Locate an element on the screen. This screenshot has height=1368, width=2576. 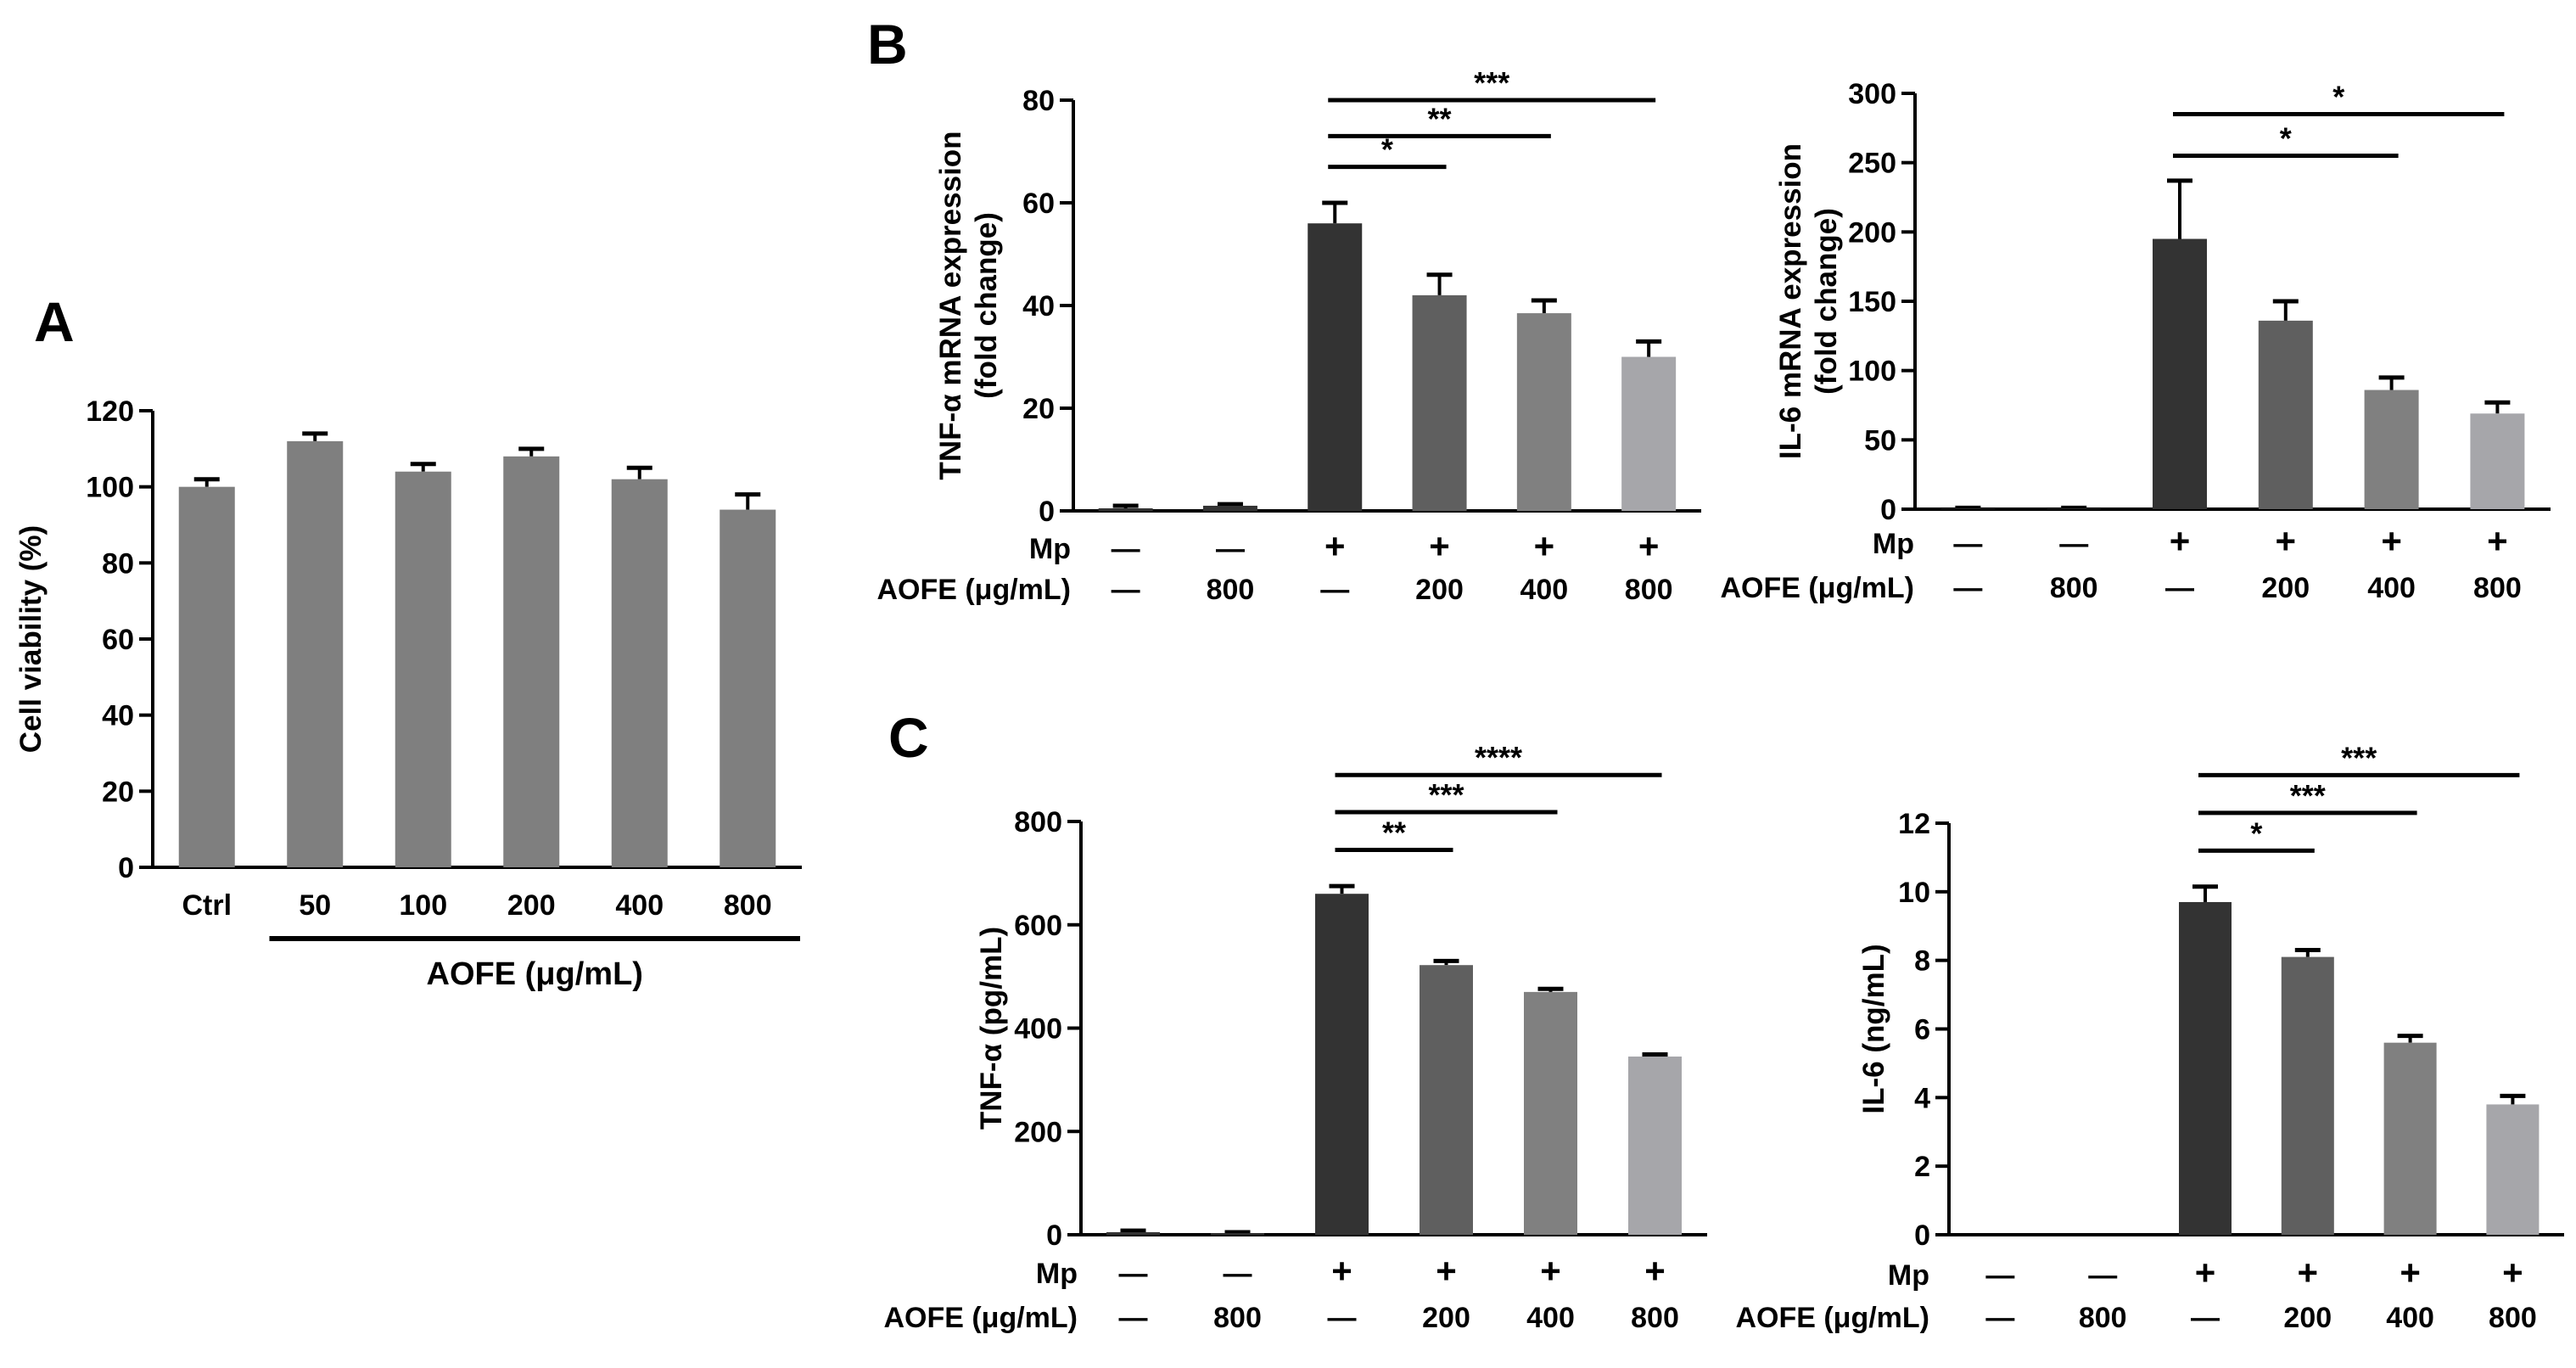
x-tick-label: Ctrl is located at coordinates (207, 905).